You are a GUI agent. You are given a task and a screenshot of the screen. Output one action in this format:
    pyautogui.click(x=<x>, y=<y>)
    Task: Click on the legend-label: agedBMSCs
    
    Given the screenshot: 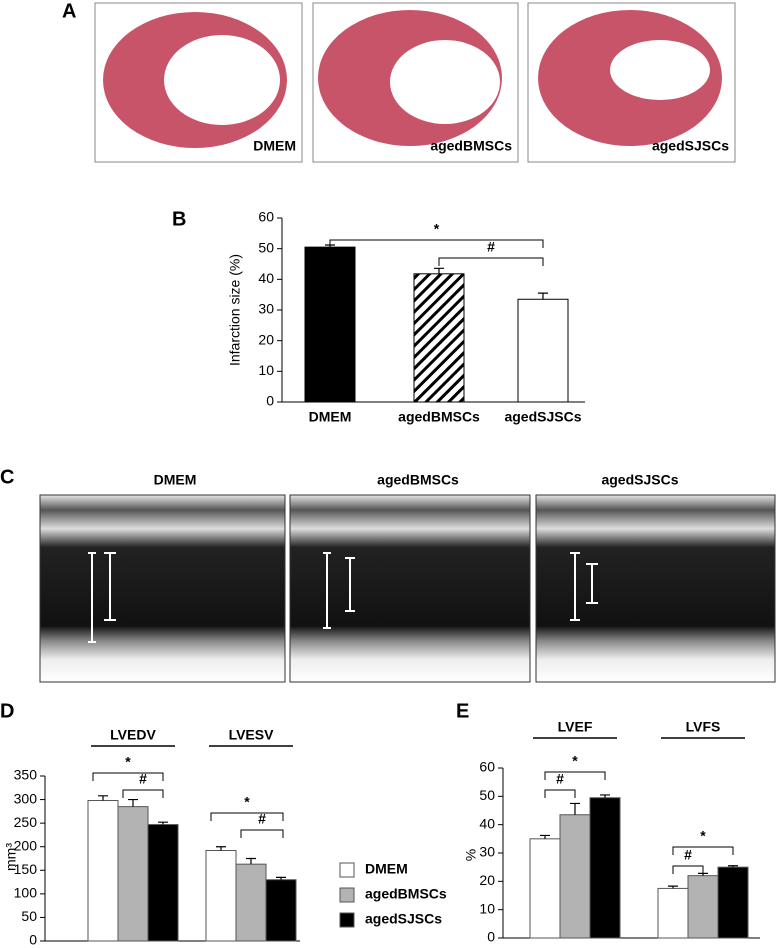 What is the action you would take?
    pyautogui.click(x=406, y=894)
    